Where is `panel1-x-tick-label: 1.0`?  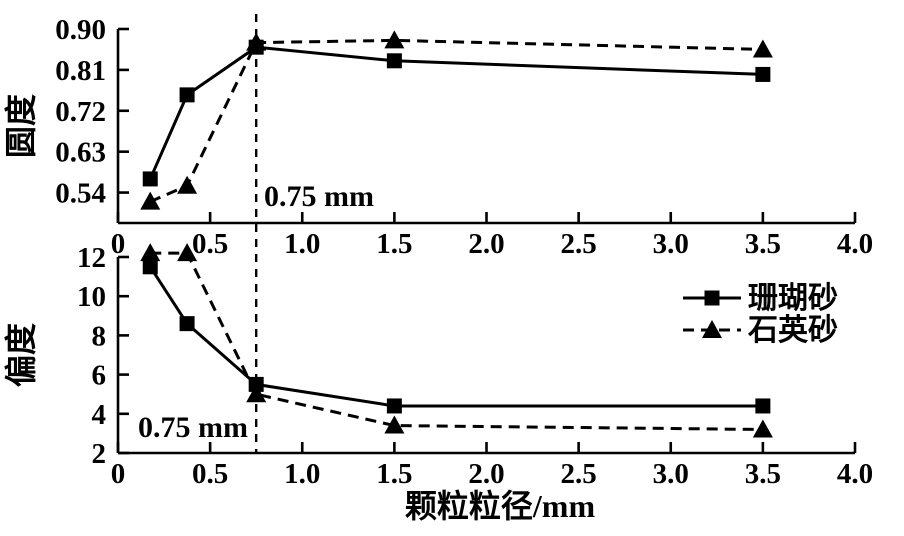 panel1-x-tick-label: 1.0 is located at coordinates (302, 244).